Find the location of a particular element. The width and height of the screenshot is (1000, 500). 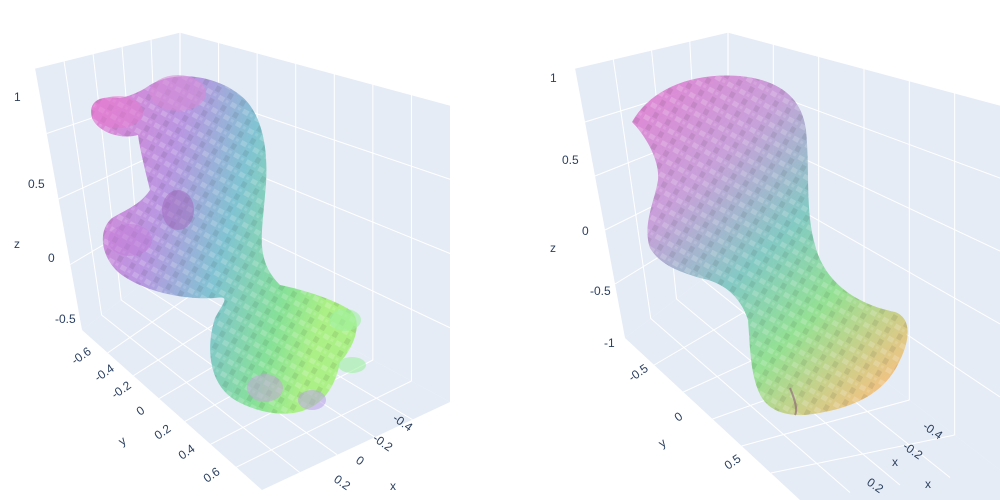

axis-left-z-title: z is located at coordinates (17, 244).